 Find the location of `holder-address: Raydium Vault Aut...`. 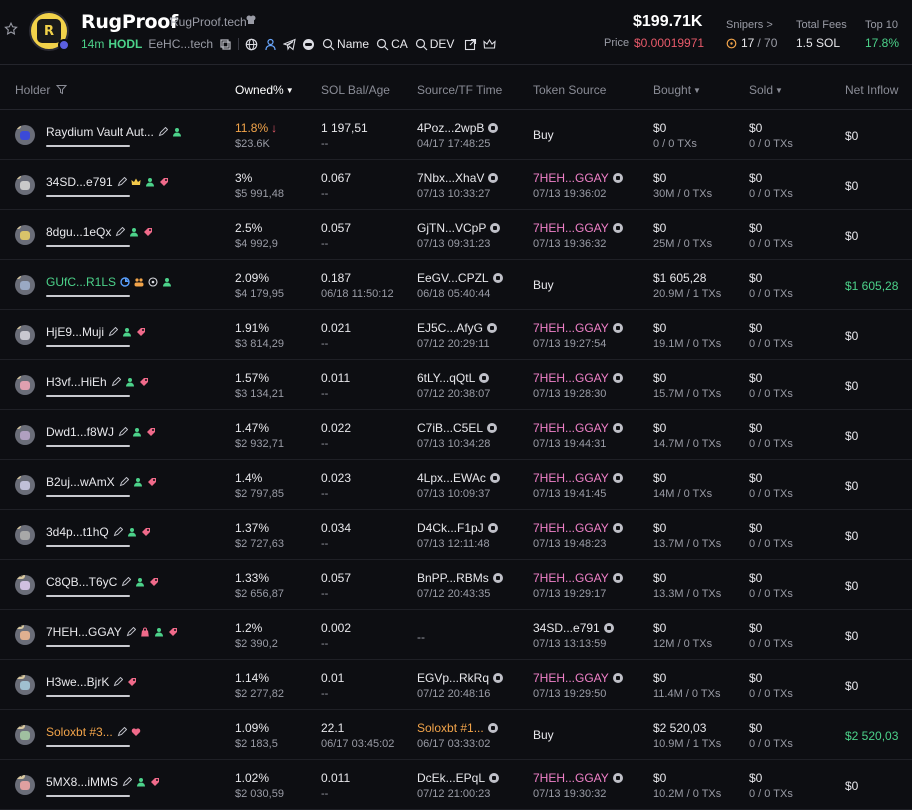

holder-address: Raydium Vault Aut... is located at coordinates (114, 132).